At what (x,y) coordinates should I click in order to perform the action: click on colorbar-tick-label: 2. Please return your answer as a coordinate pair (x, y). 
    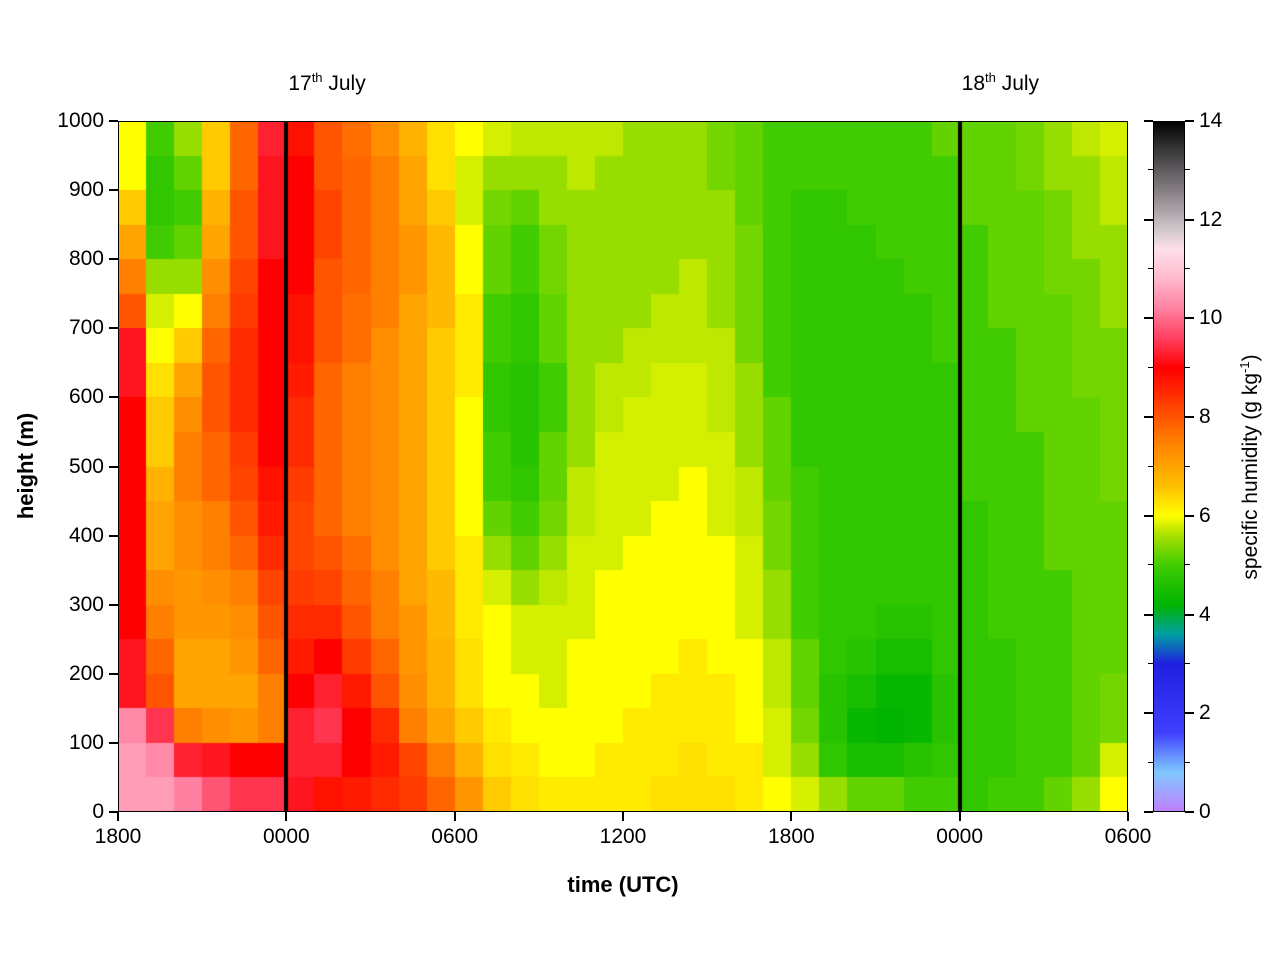
    Looking at the image, I should click on (1205, 713).